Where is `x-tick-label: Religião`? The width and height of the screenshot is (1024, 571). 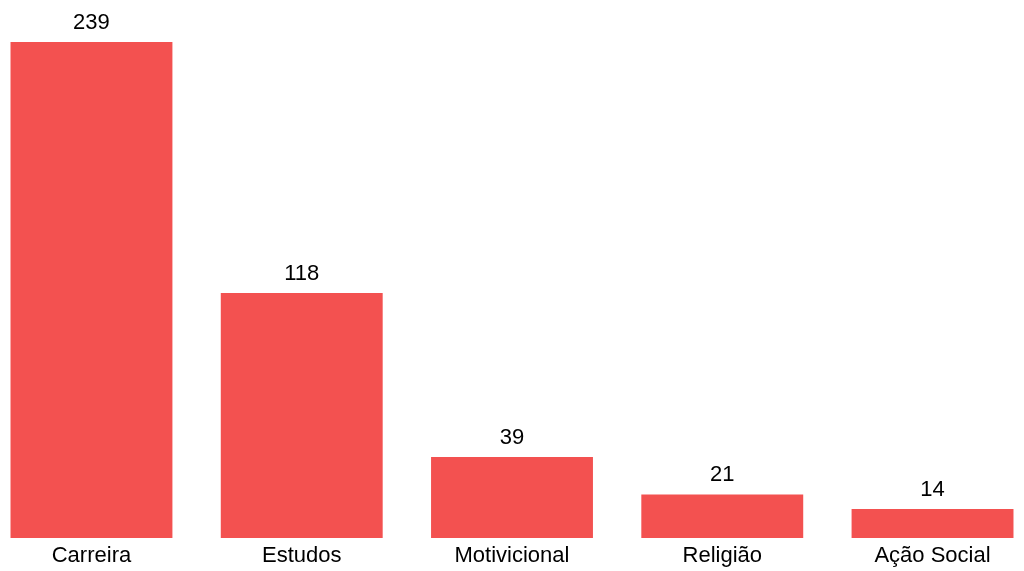 x-tick-label: Religião is located at coordinates (722, 554).